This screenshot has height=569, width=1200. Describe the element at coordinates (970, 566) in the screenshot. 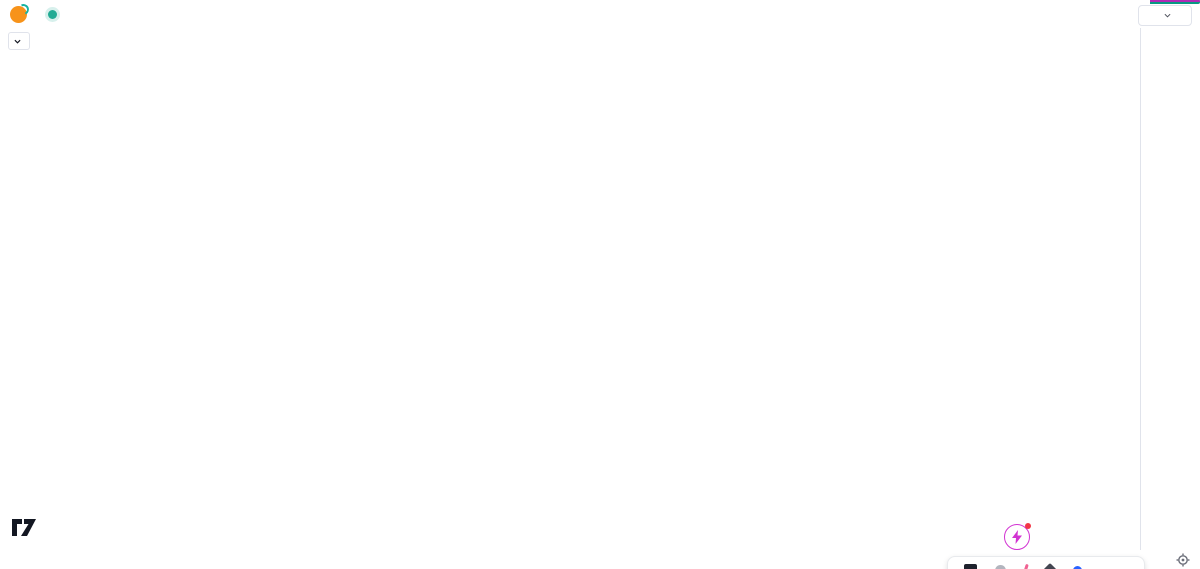

I see `color-swatch-icon` at that location.